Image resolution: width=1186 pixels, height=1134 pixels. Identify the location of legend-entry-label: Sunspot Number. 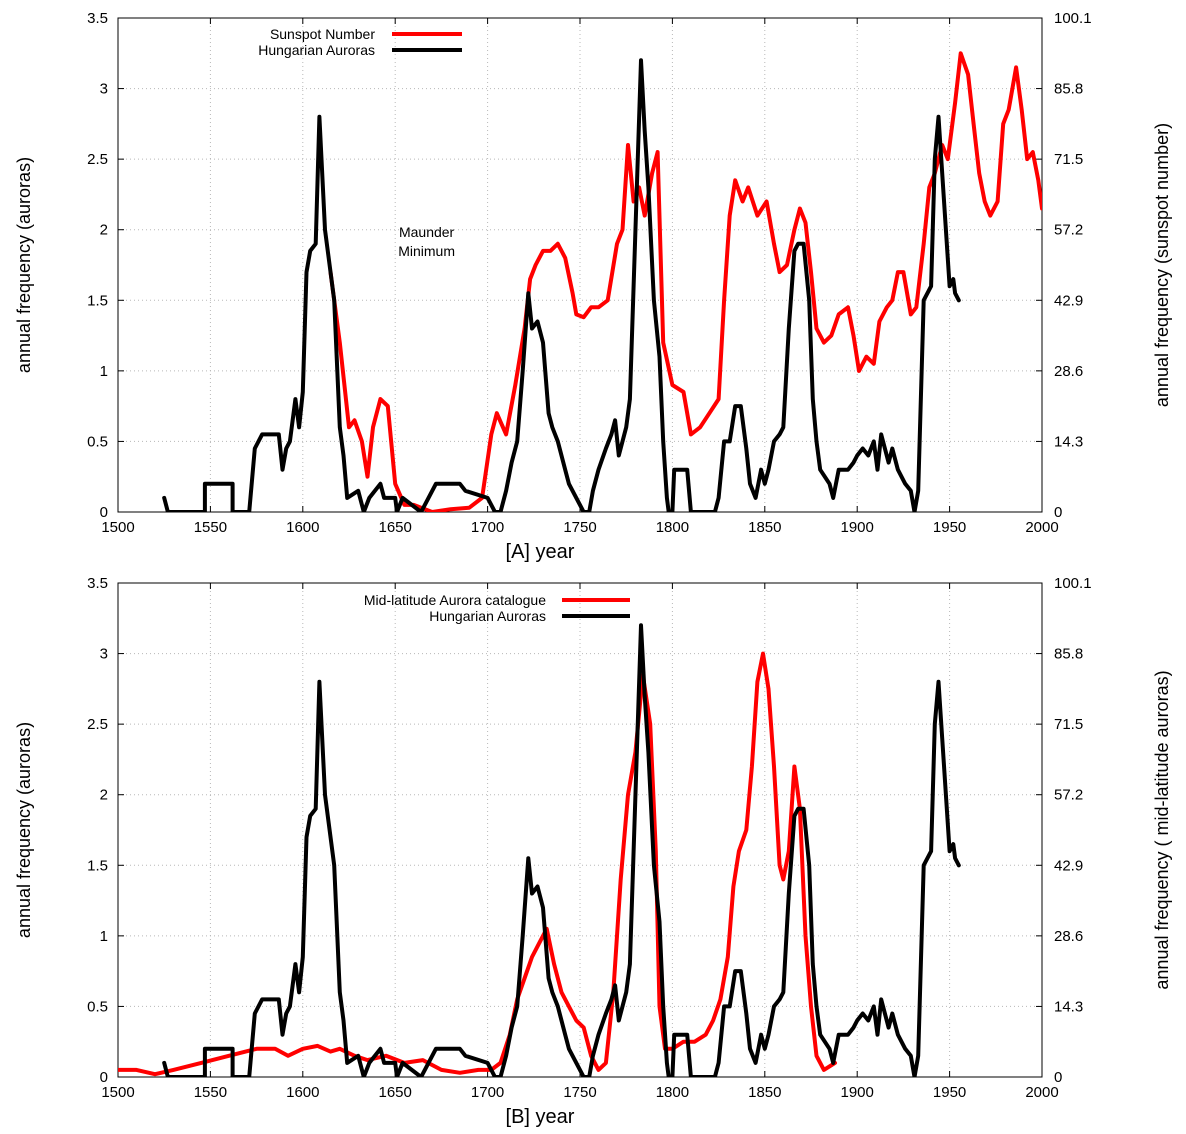
(322, 34).